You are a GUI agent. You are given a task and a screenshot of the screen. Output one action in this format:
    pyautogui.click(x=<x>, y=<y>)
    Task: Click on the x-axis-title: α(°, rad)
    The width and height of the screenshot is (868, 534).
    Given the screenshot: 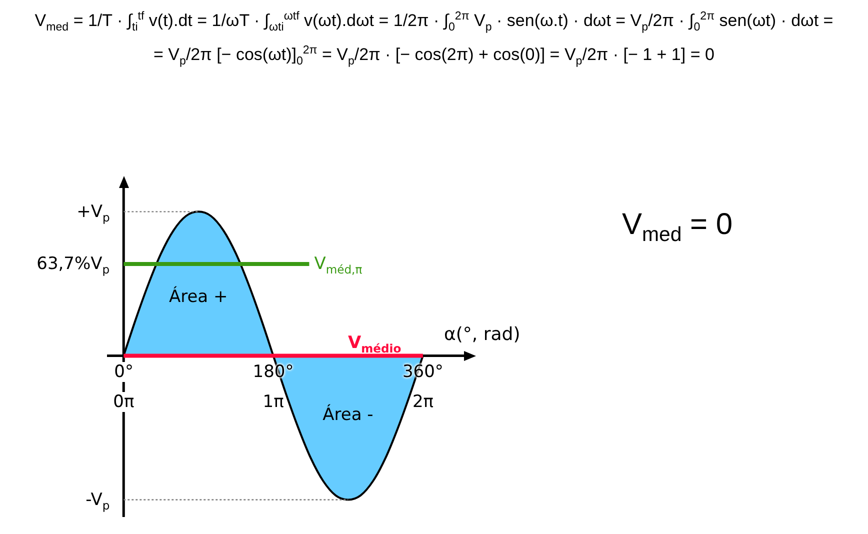 What is the action you would take?
    pyautogui.click(x=482, y=335)
    